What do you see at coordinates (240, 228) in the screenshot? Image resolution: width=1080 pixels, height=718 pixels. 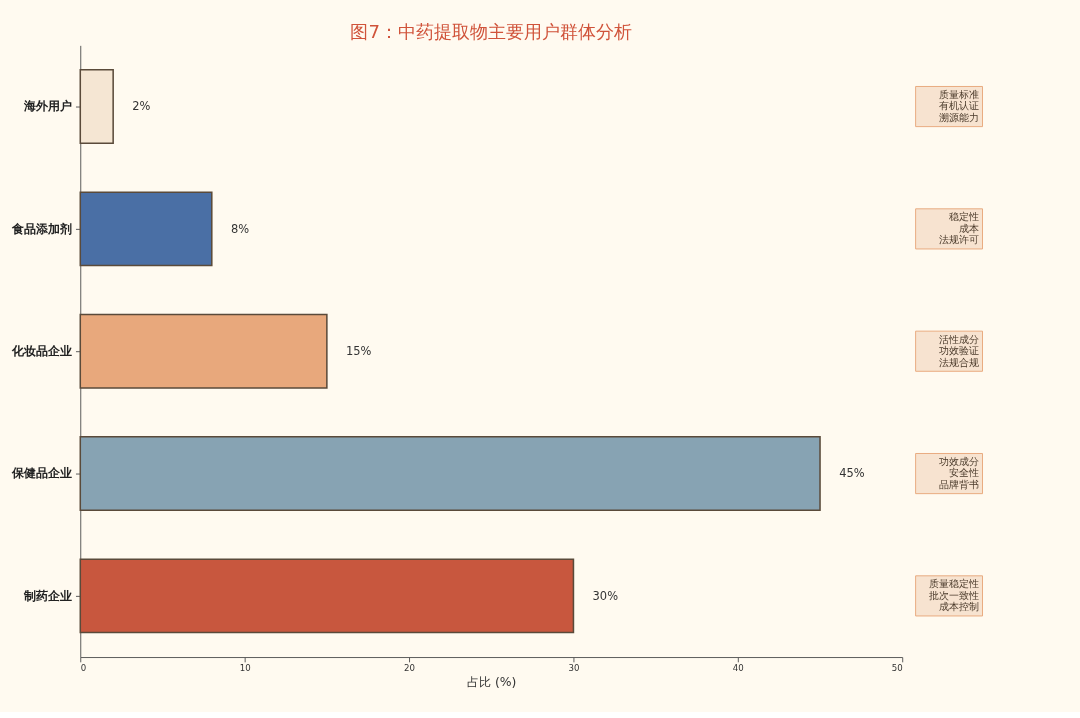 I see `data-label: 8%` at bounding box center [240, 228].